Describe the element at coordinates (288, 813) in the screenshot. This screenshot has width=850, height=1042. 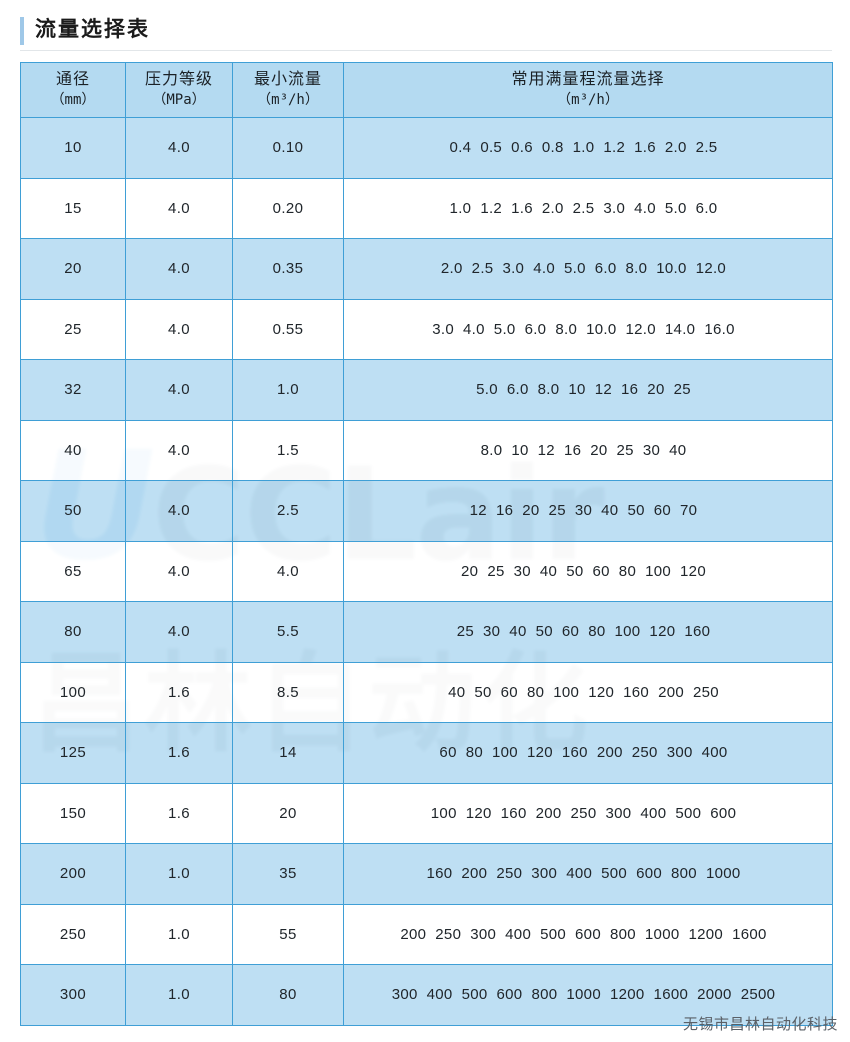
I see `cell-minimum-flow: 20` at that location.